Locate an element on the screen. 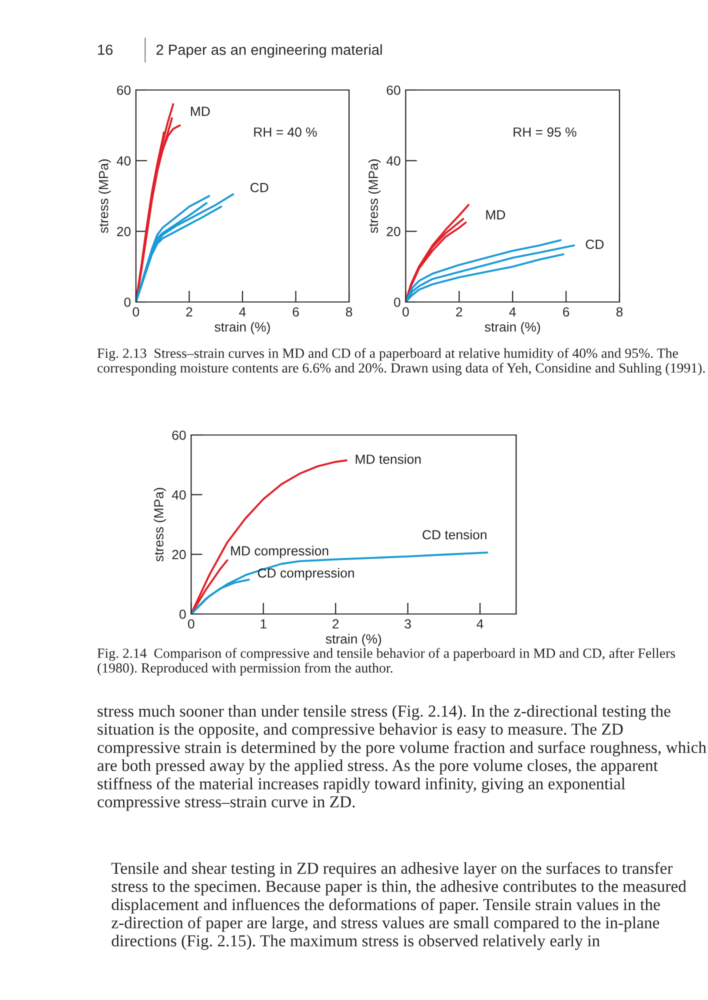  caption: Fig. 2.14 Comparison of compressive and tensile behavior of a paperboard in MD and CD, after Fellers (1980). Reproduced with permission from the author. is located at coordinates (386, 662).